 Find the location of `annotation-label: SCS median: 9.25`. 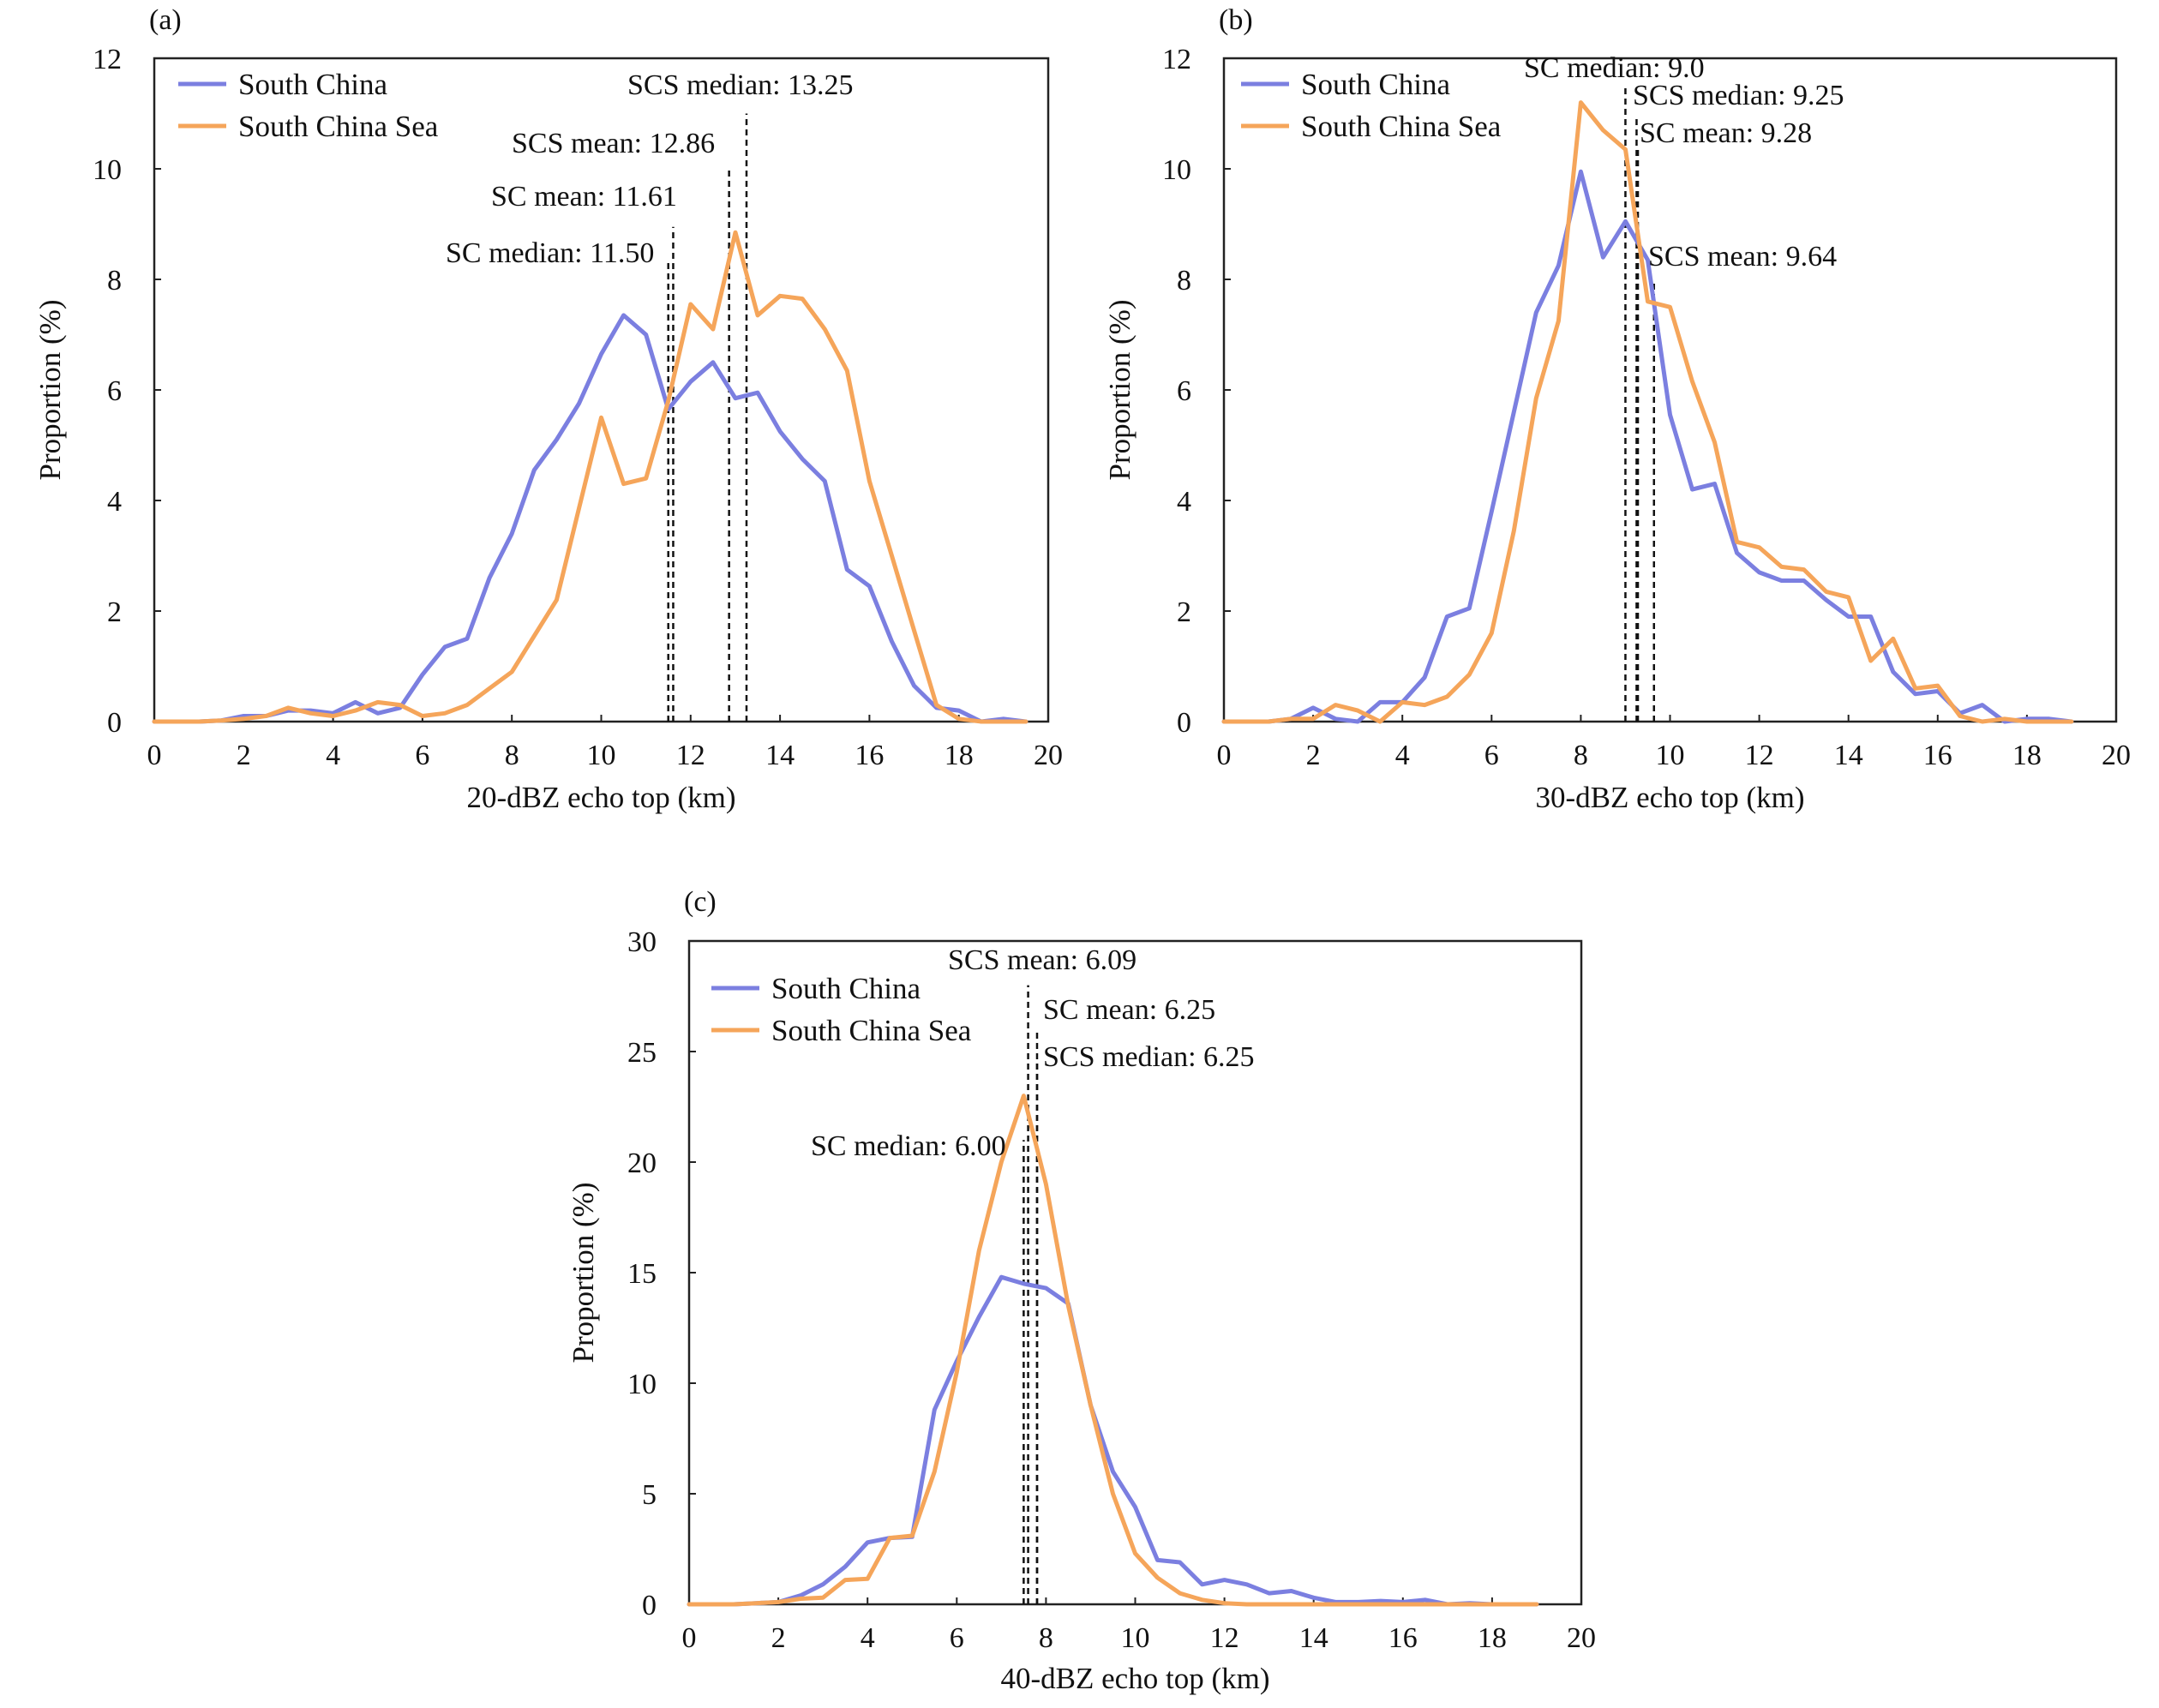

annotation-label: SCS median: 9.25 is located at coordinates (1739, 95).